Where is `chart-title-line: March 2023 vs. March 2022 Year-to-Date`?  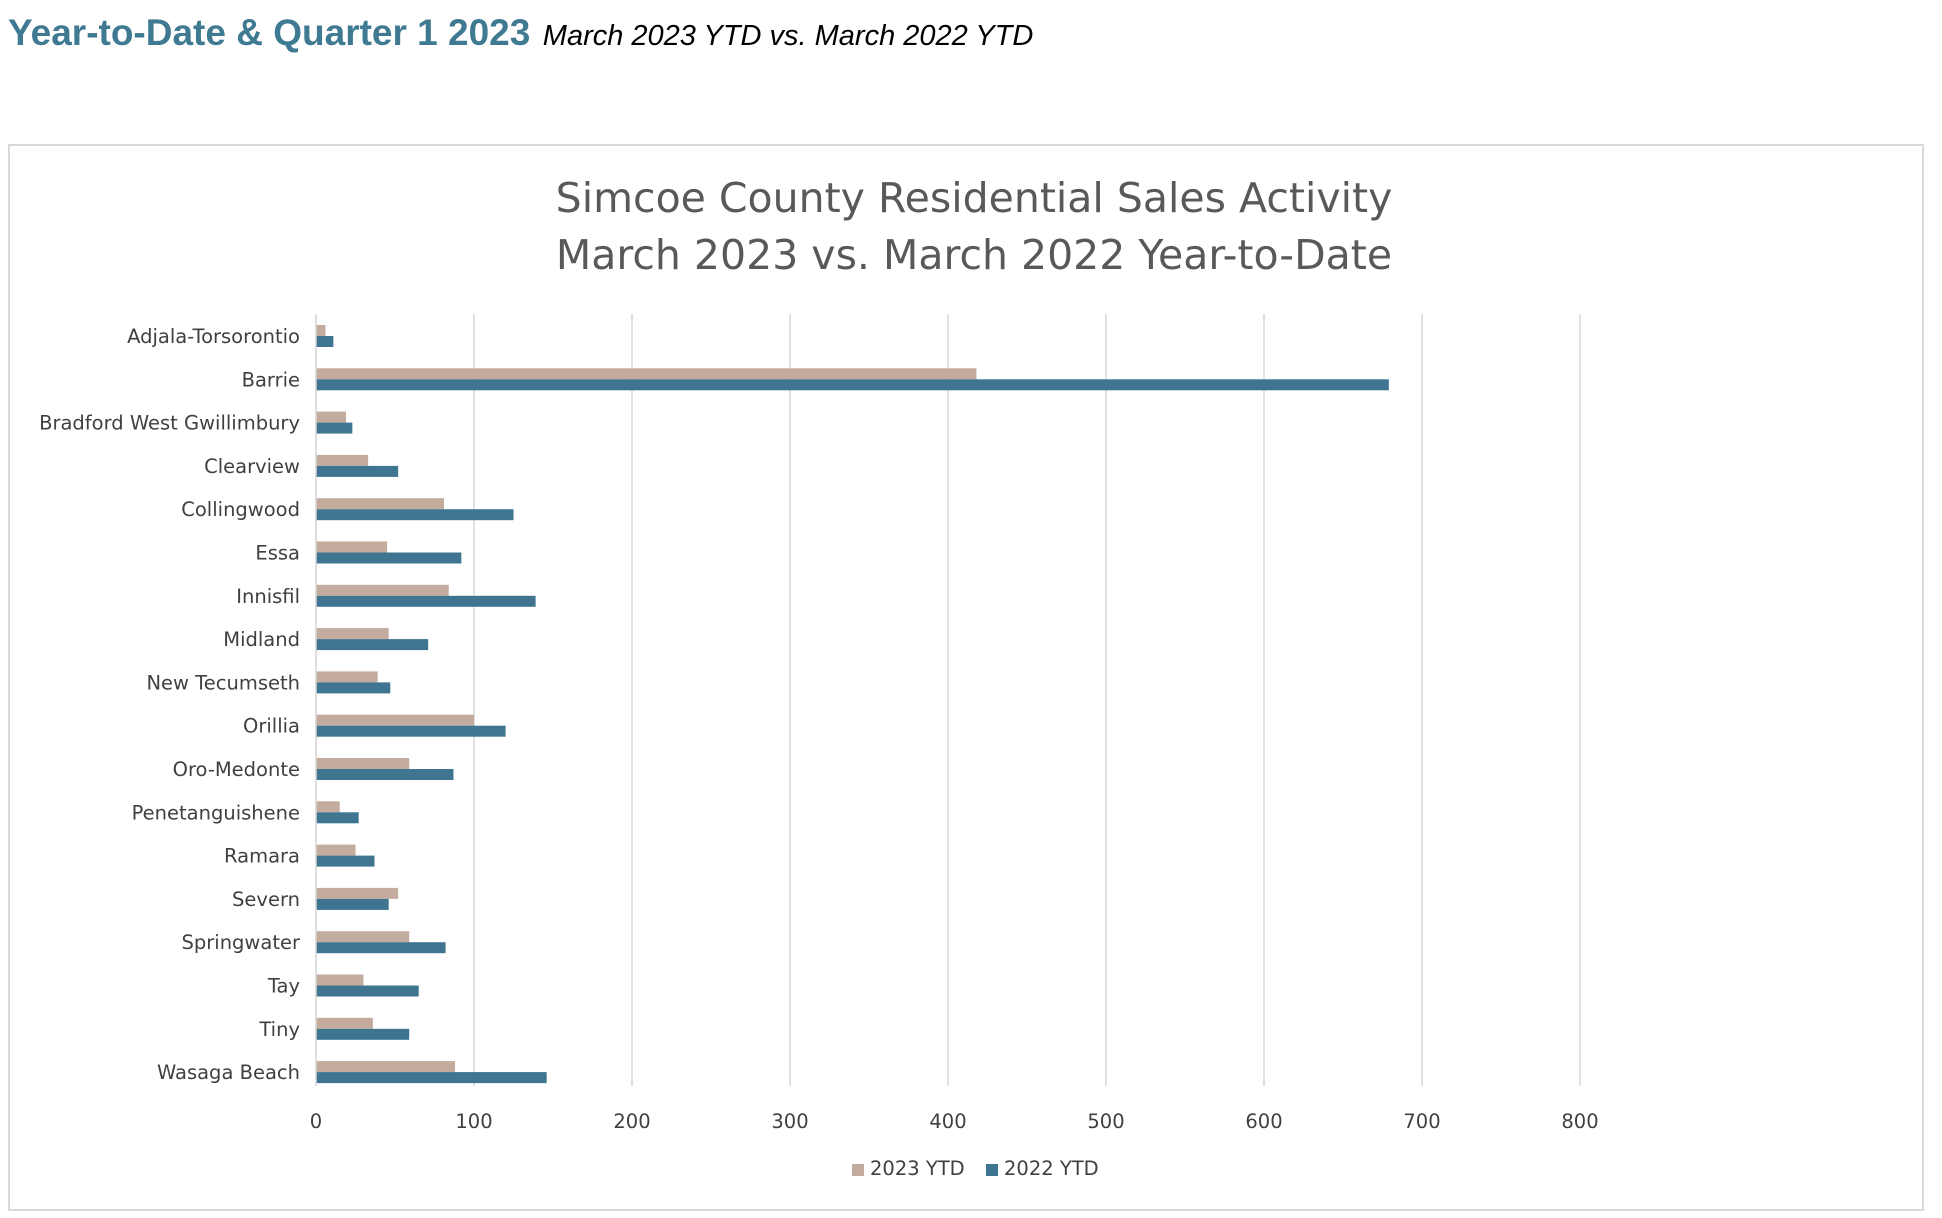
chart-title-line: March 2023 vs. March 2022 Year-to-Date is located at coordinates (974, 255).